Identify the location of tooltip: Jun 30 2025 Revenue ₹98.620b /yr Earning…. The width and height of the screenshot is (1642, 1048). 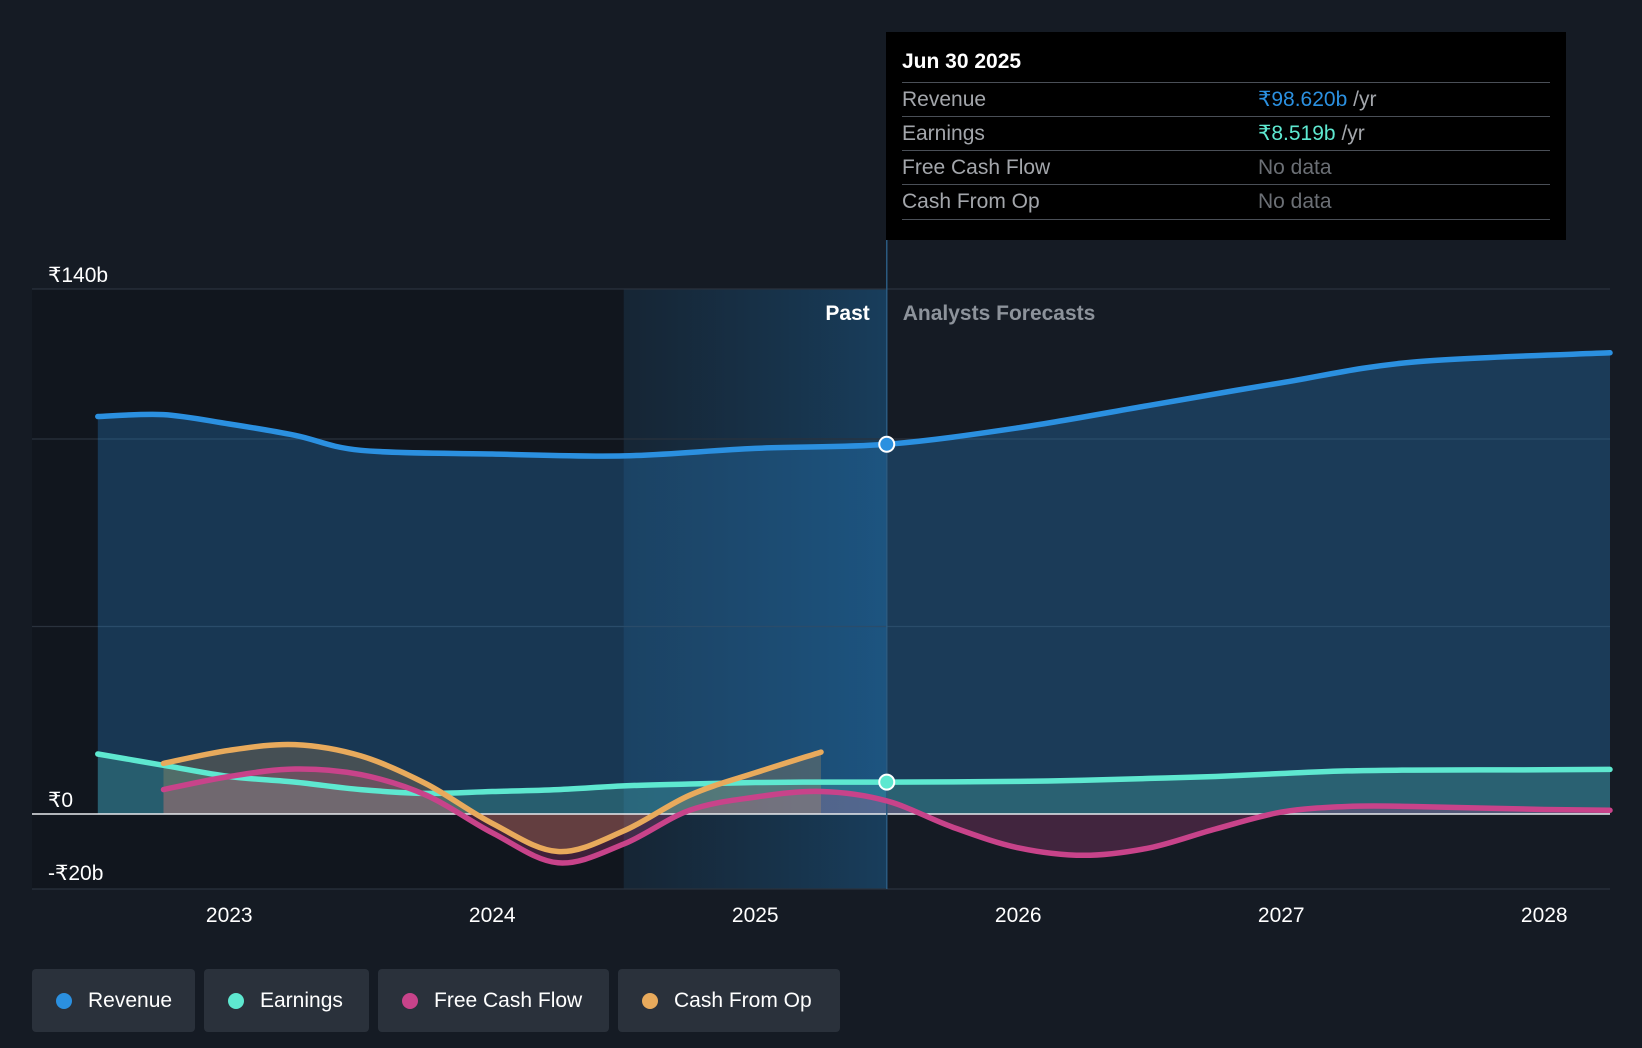
(1226, 136).